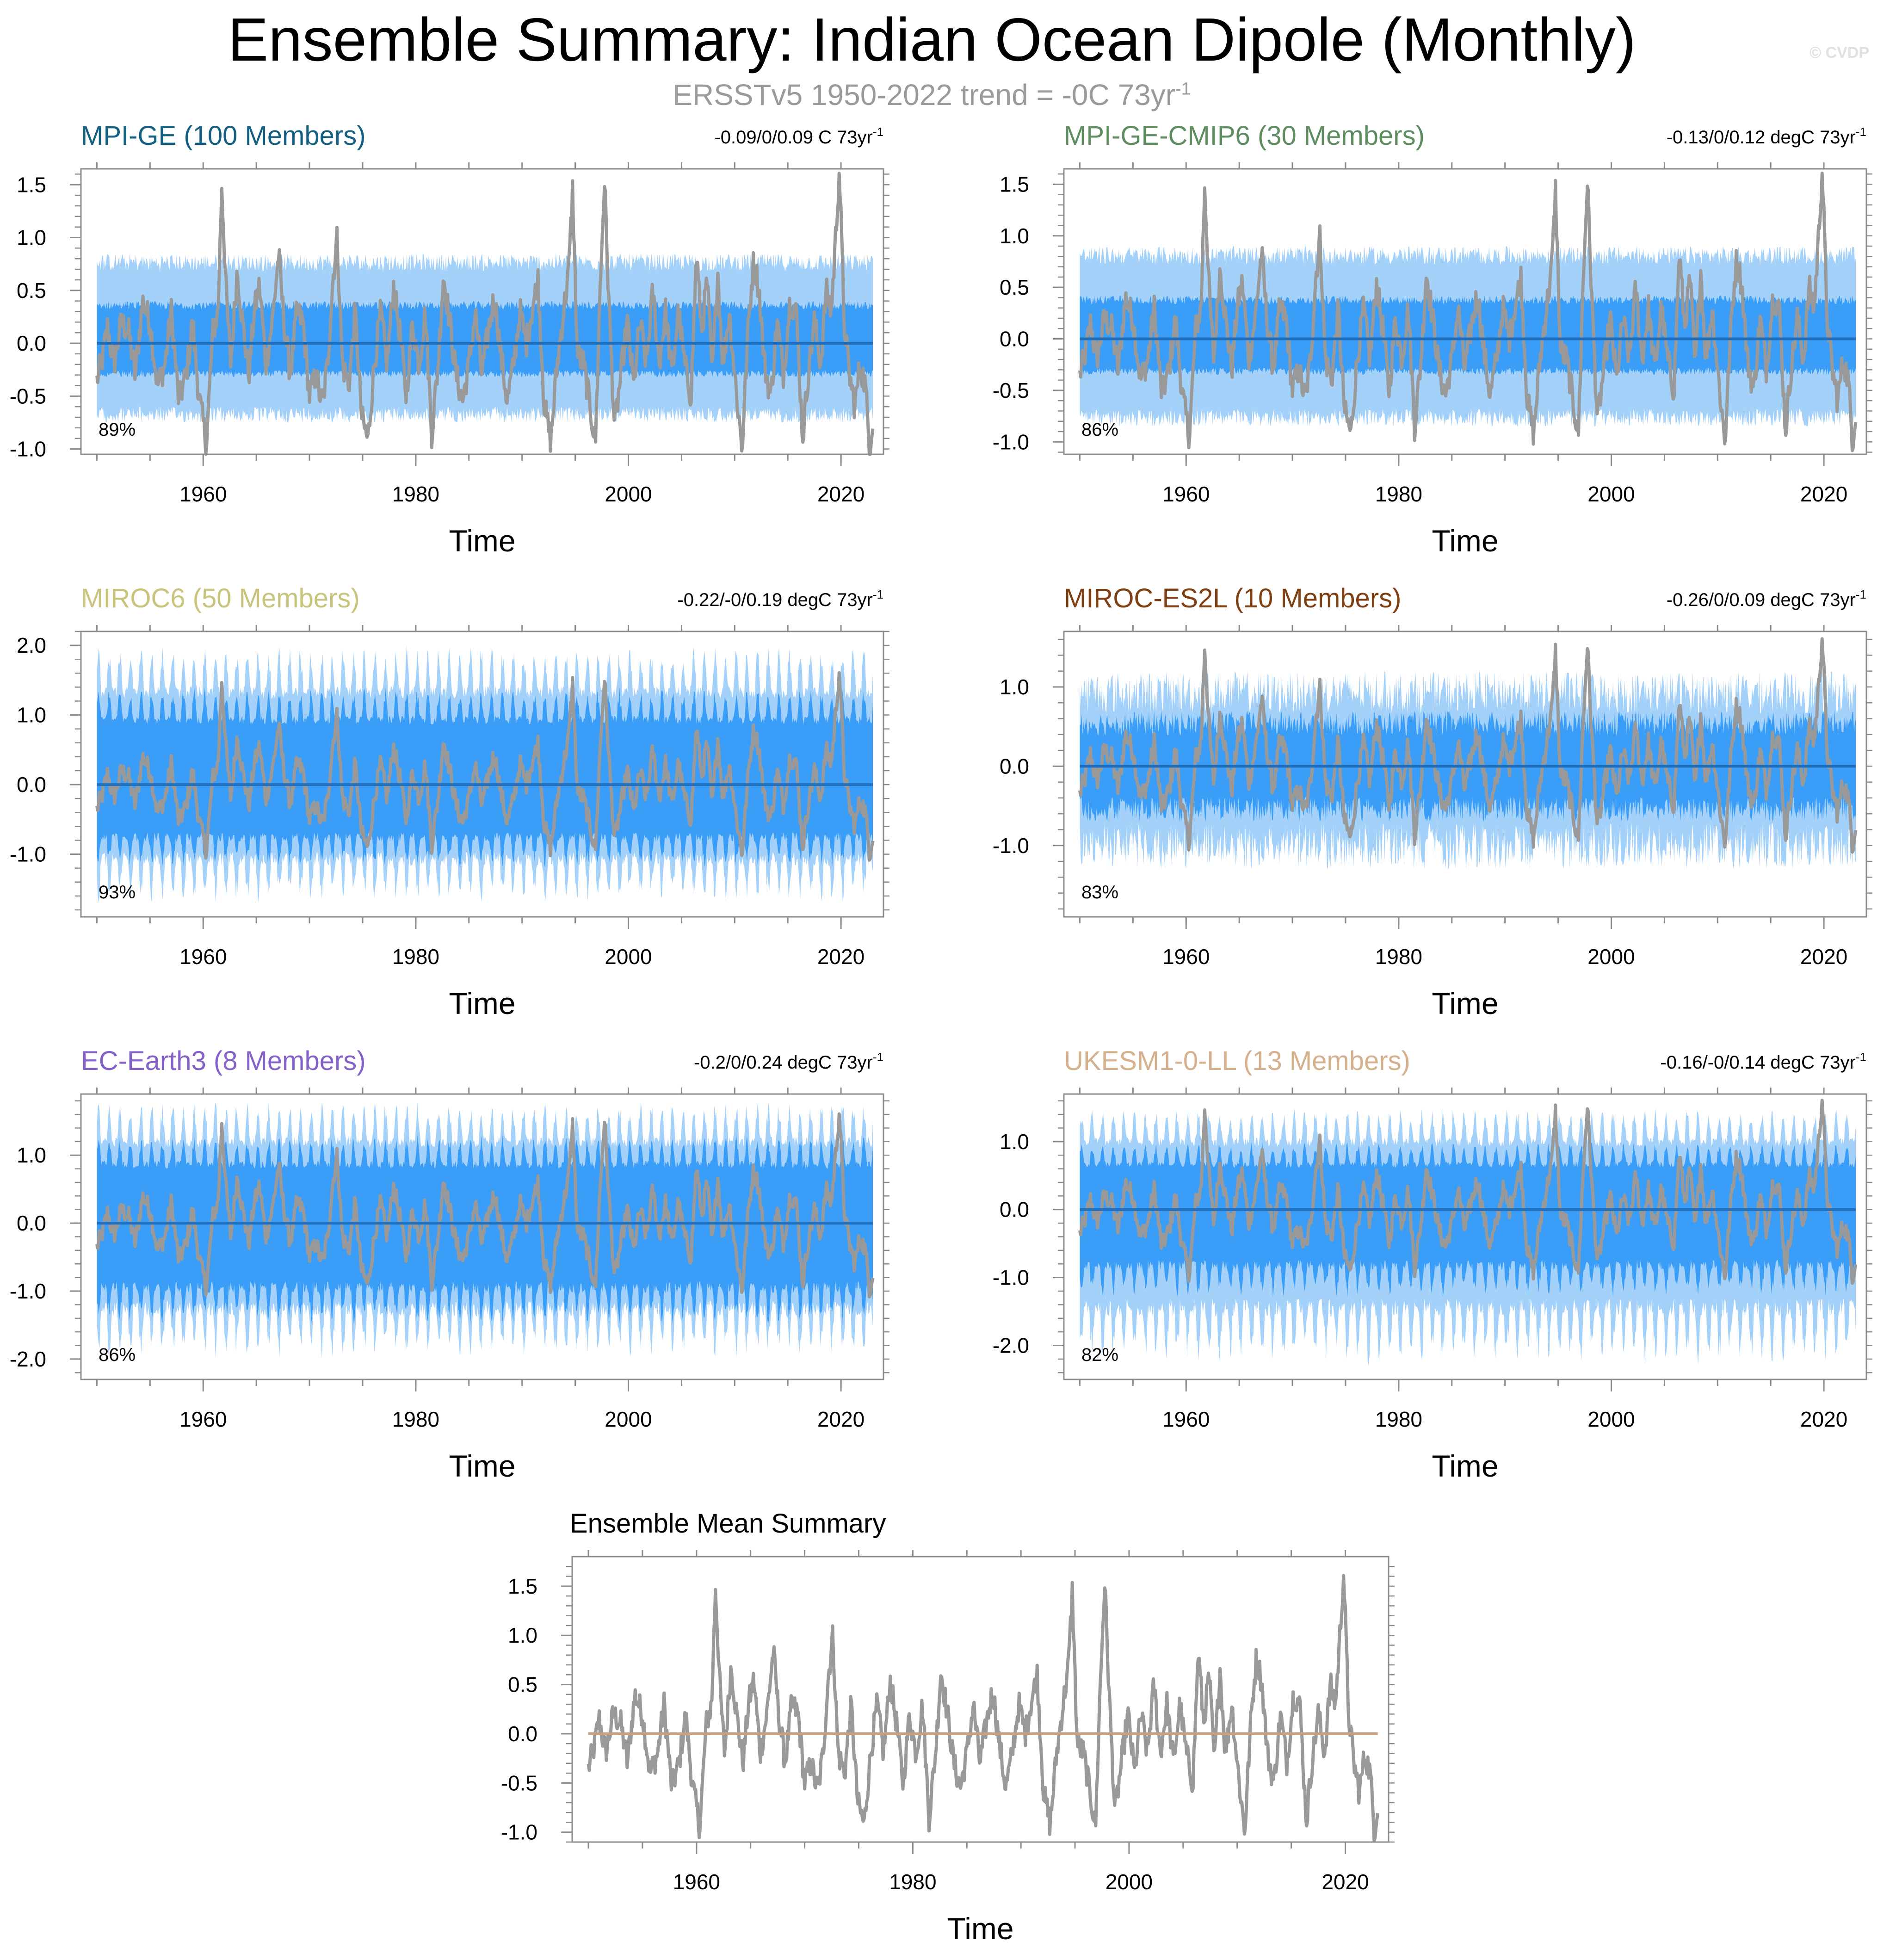  What do you see at coordinates (117, 892) in the screenshot?
I see `percent-label: 93%` at bounding box center [117, 892].